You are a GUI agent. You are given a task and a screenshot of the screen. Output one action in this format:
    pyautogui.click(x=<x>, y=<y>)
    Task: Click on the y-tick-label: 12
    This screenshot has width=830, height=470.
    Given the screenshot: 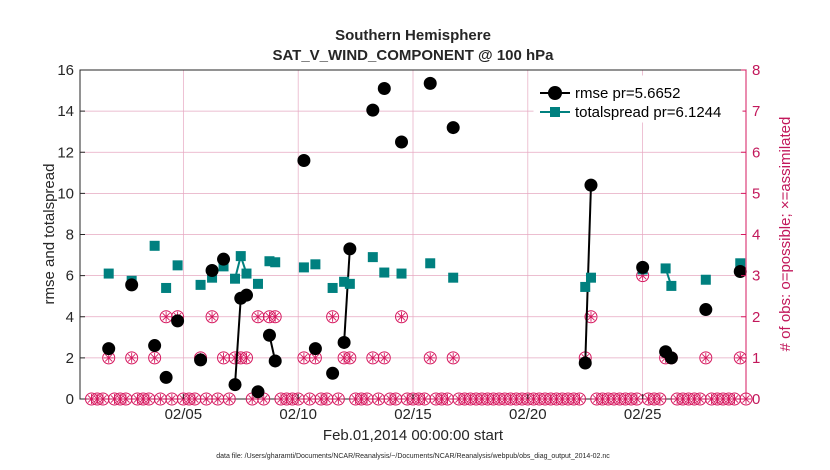 What is the action you would take?
    pyautogui.click(x=65, y=152)
    